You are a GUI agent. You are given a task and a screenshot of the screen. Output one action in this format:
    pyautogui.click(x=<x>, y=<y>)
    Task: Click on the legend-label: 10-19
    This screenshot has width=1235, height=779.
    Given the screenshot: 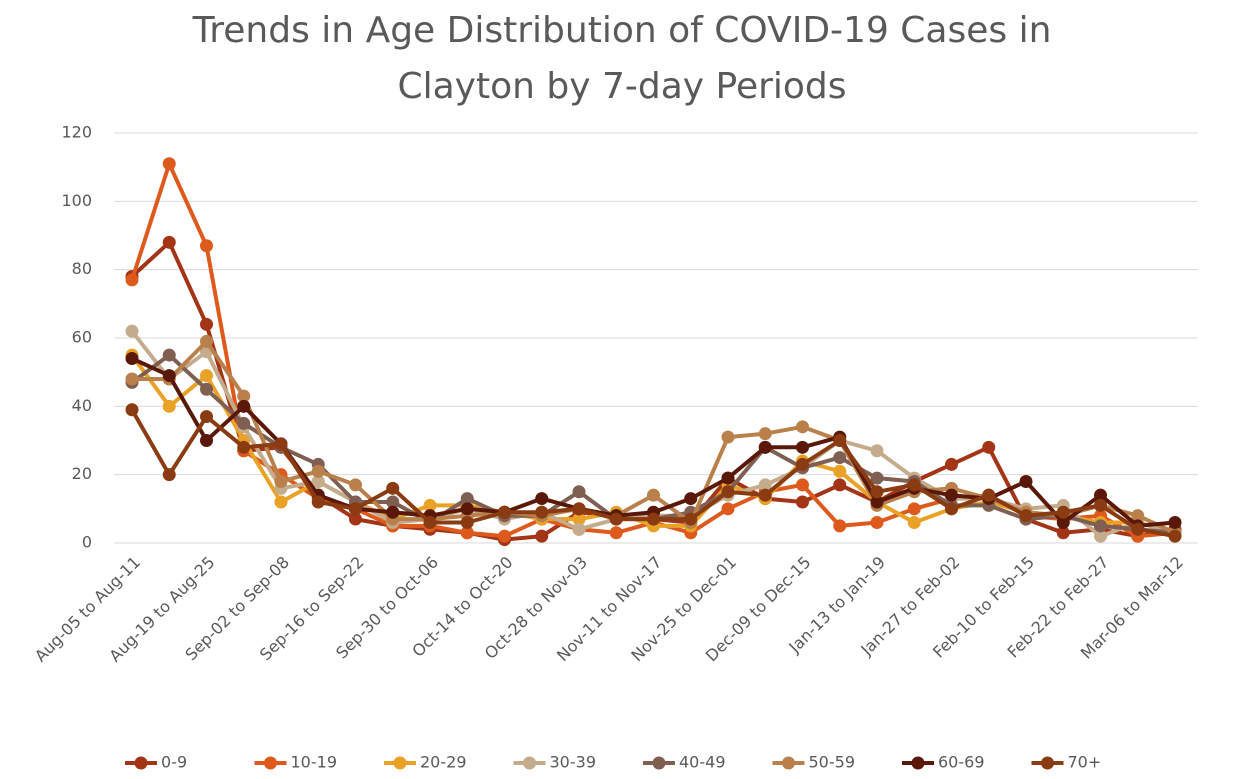 What is the action you would take?
    pyautogui.click(x=314, y=762)
    